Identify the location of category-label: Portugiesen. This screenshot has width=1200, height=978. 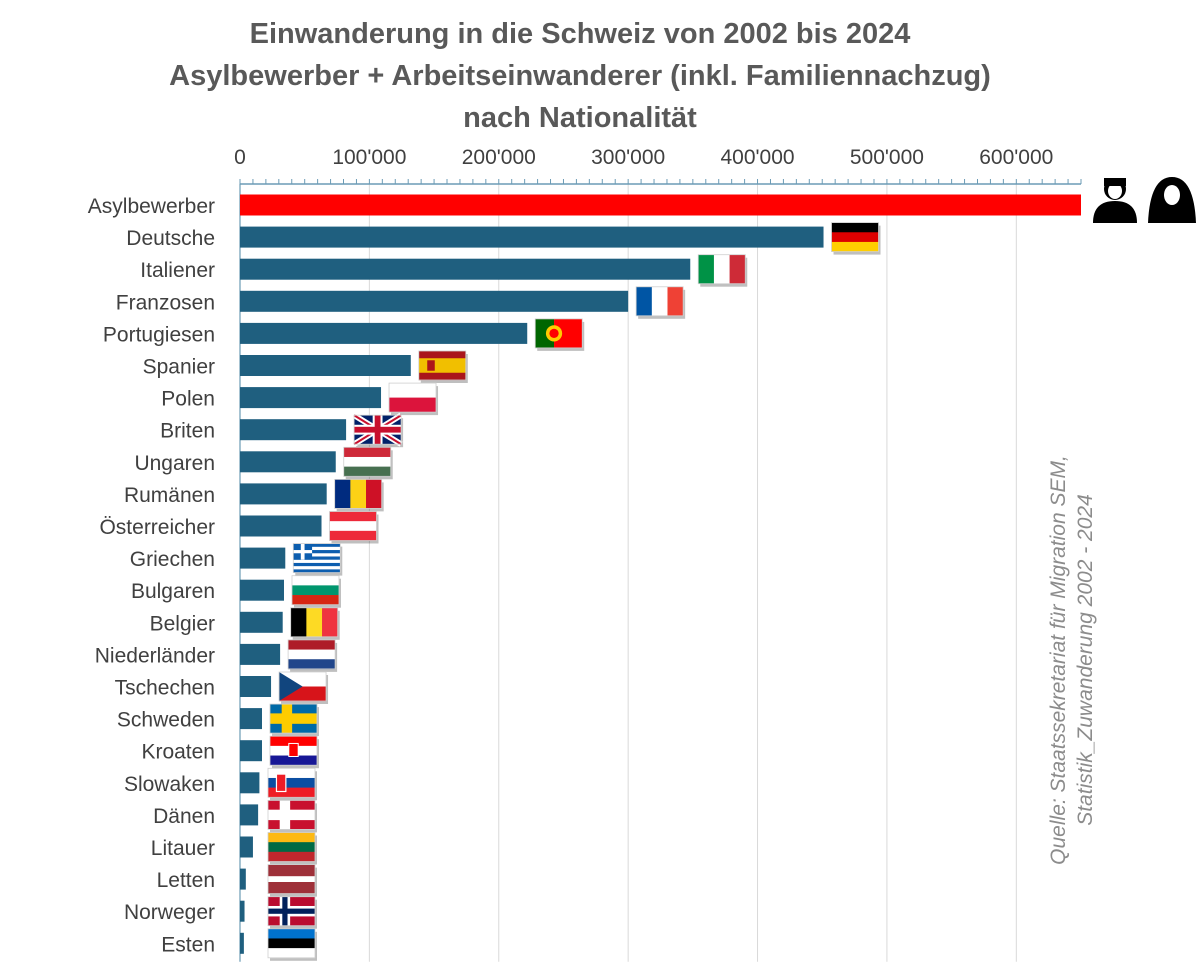
(159, 334).